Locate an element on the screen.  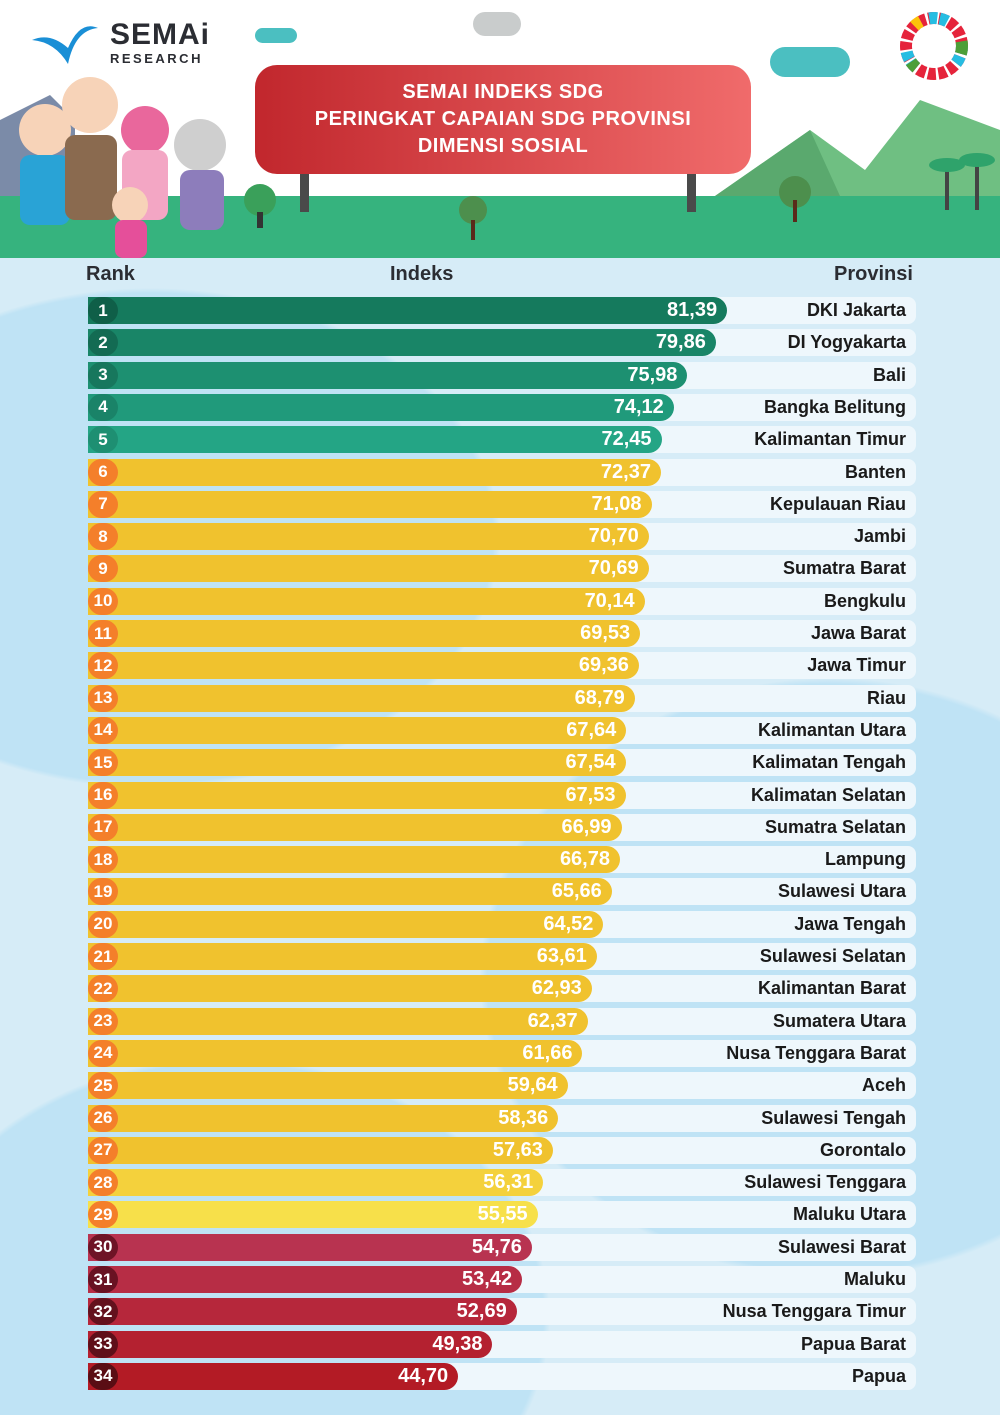
value-label: 66,99 is located at coordinates (586, 826).